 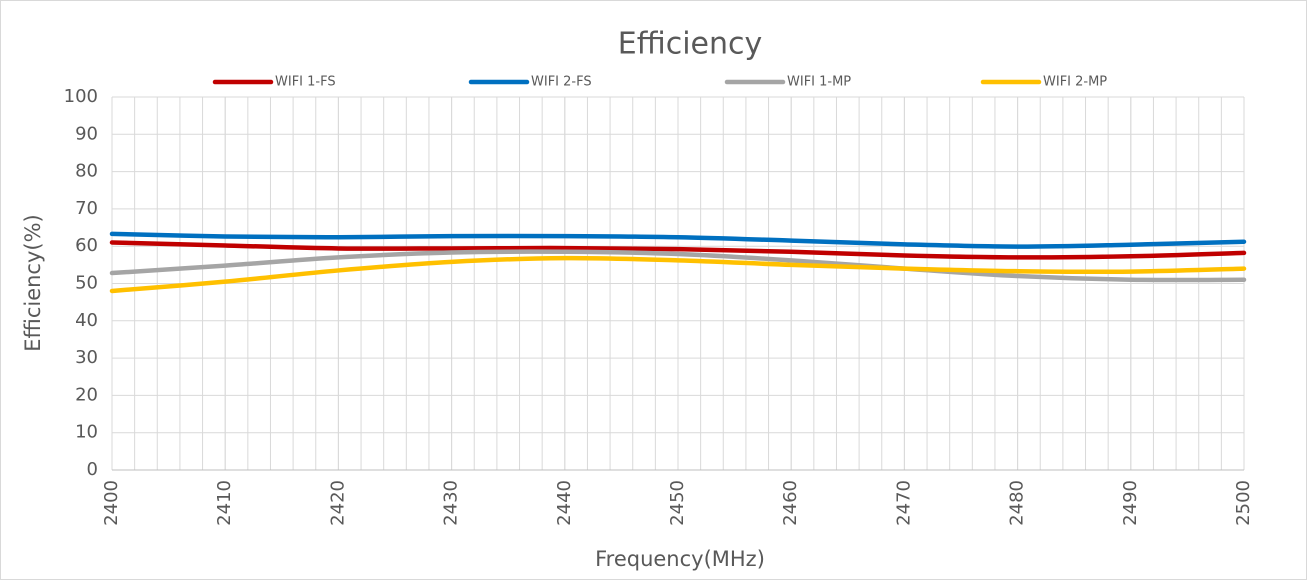 What do you see at coordinates (86, 245) in the screenshot?
I see `y-tick-label: 60` at bounding box center [86, 245].